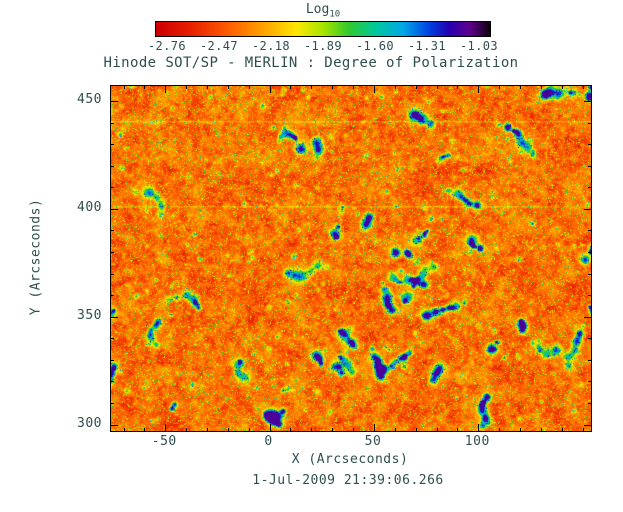 This screenshot has width=623, height=512. I want to click on y-tick-label: 450, so click(89, 100).